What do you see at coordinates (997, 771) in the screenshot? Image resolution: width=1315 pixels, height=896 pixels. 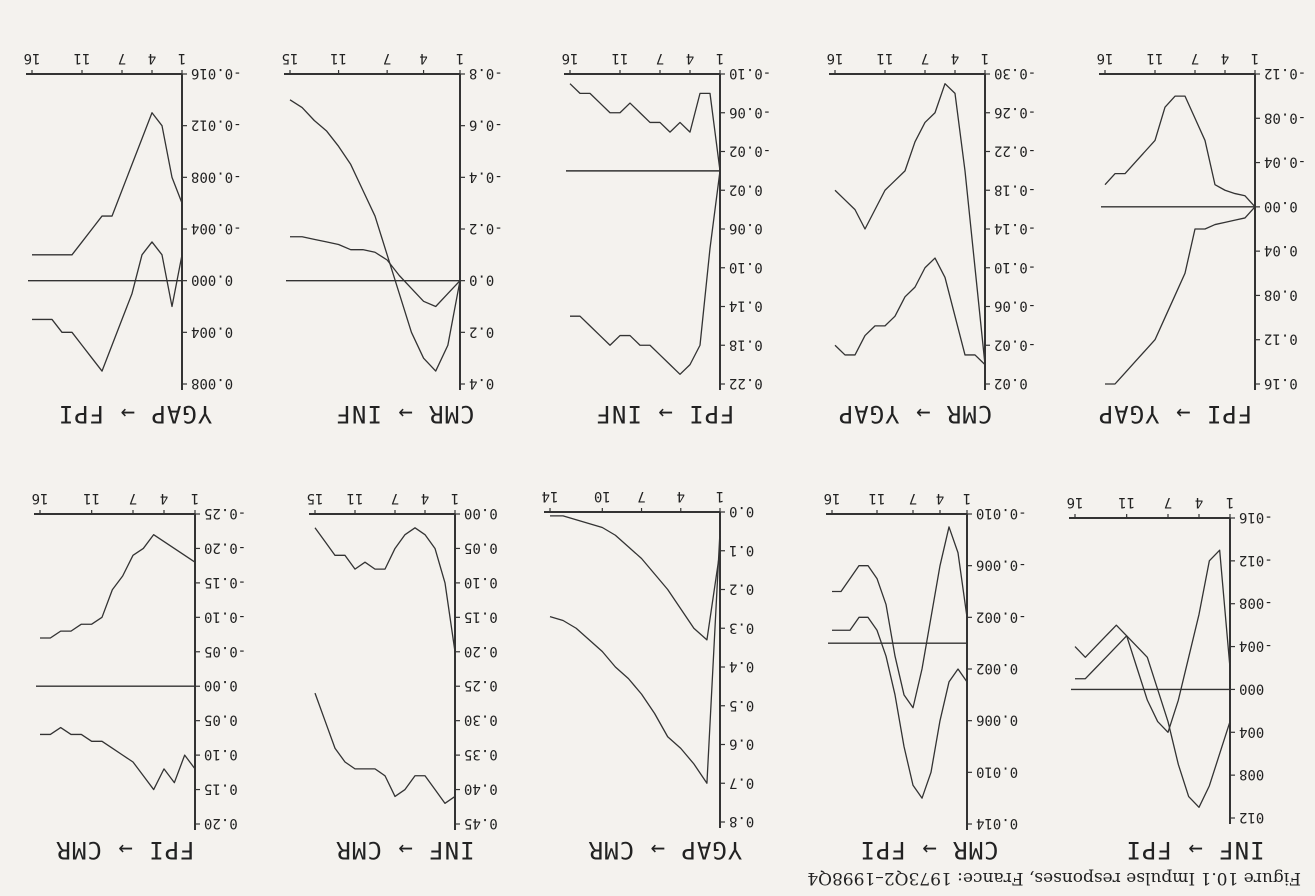 I see `y-tick-label: 0.010` at bounding box center [997, 771].